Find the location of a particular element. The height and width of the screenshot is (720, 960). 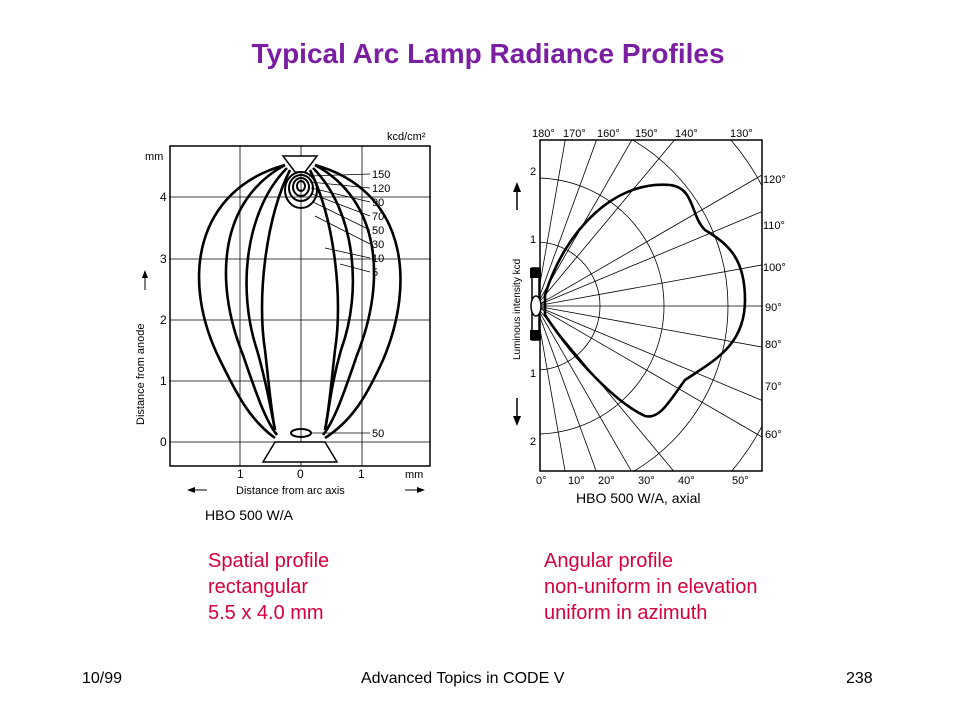

spatial-profile-caption: Spatial profile rectangular 5.5 x 4.0 mm is located at coordinates (268, 587).